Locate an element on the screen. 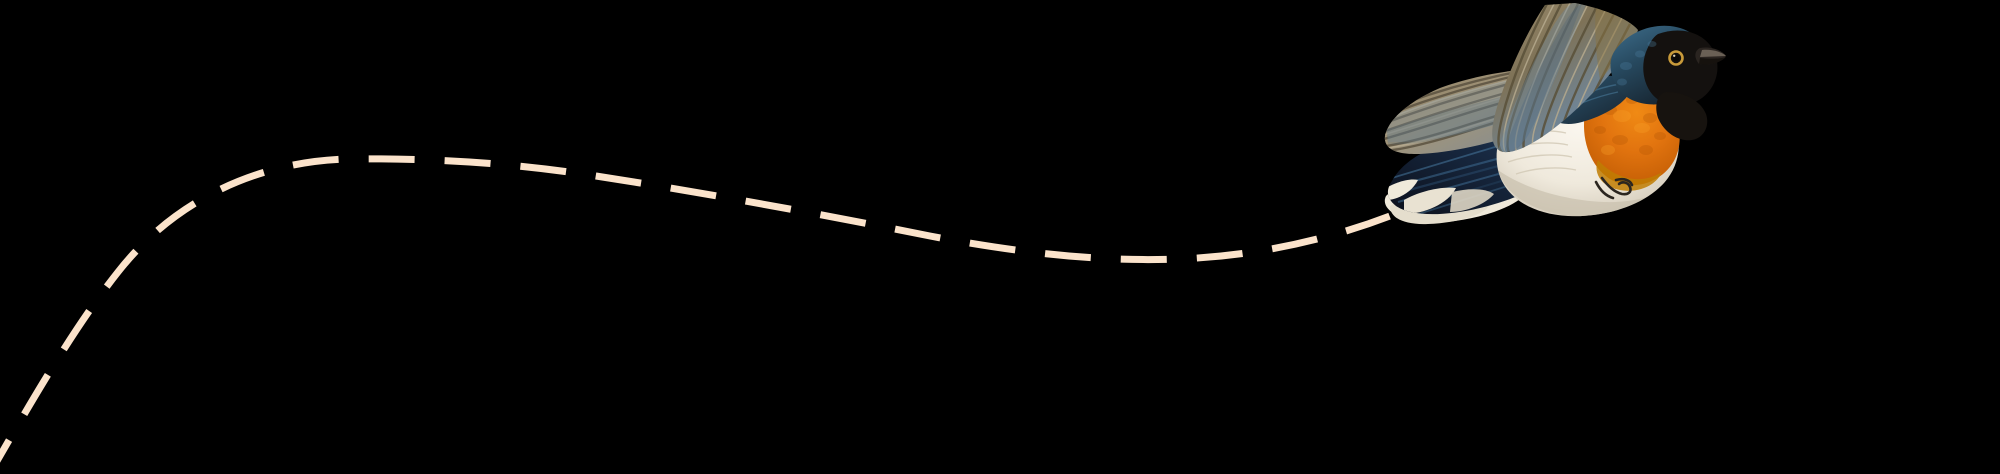 The height and width of the screenshot is (474, 2000). bird-eye is located at coordinates (1676, 58).